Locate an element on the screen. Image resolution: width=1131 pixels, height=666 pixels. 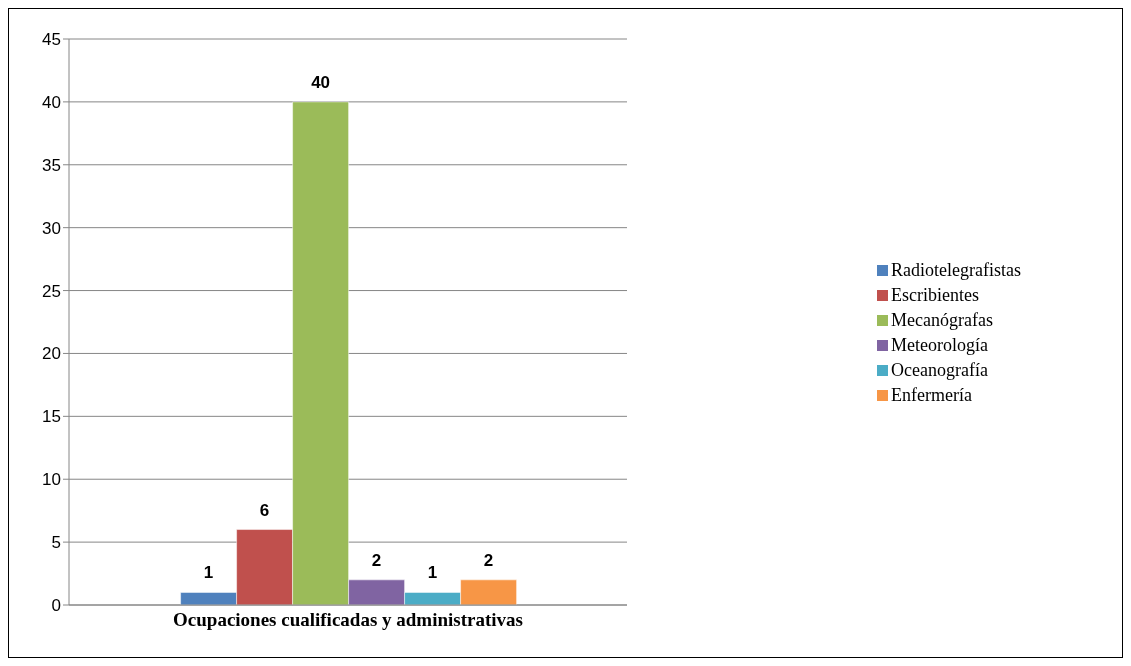
data-label: 6 is located at coordinates (264, 510).